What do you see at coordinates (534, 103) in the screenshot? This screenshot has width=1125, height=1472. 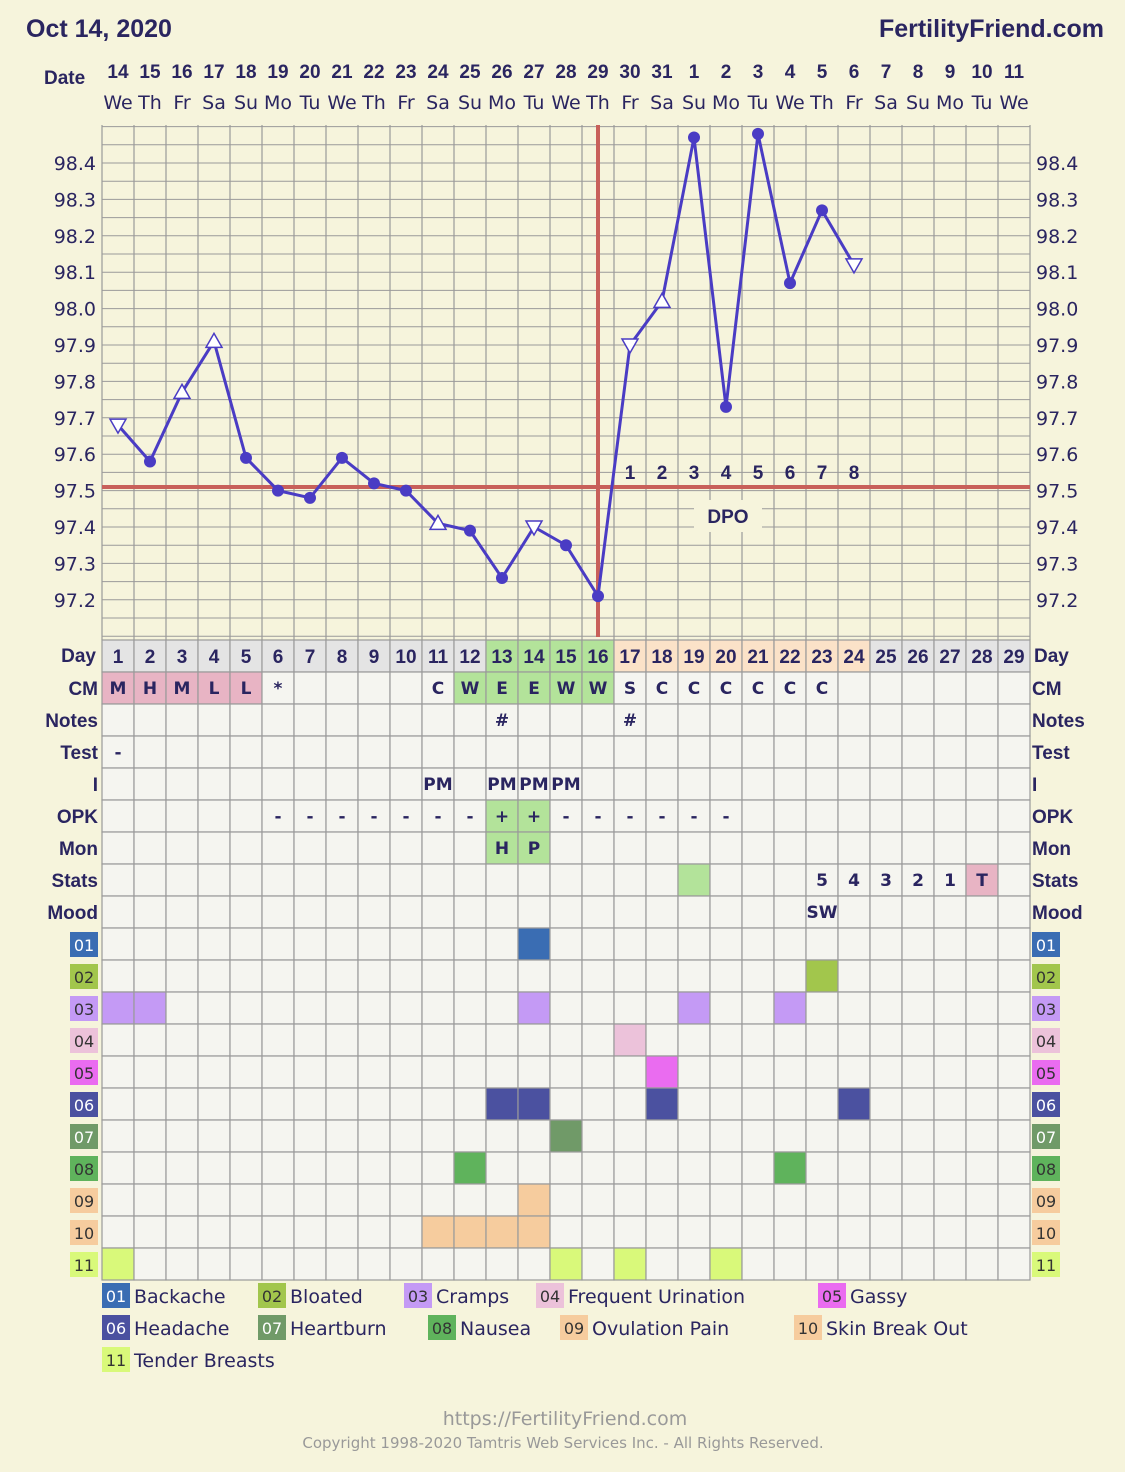 I see `weekday: Tu` at bounding box center [534, 103].